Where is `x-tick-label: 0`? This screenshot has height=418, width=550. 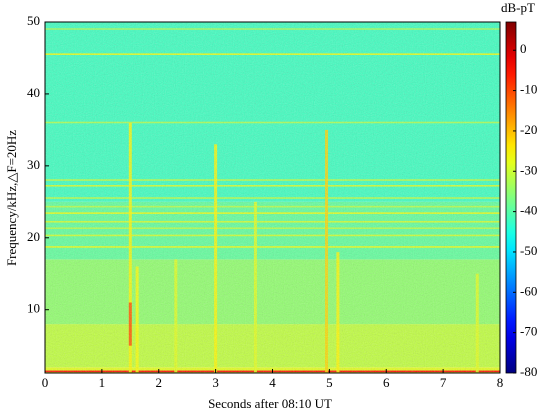
x-tick-label: 0 is located at coordinates (45, 382).